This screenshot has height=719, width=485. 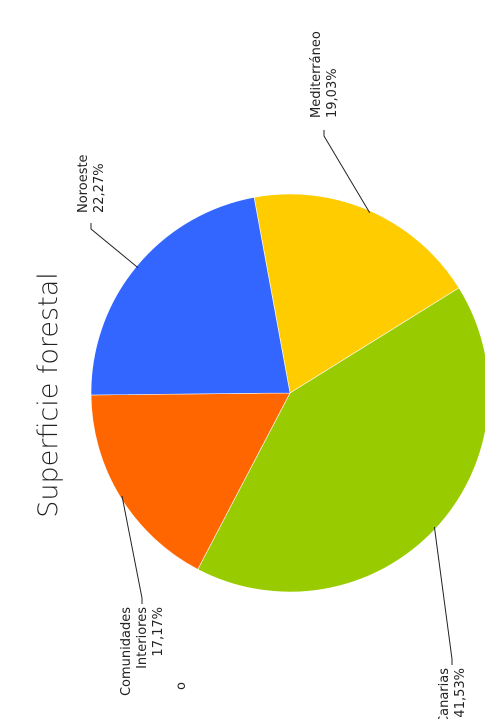 I want to click on leader-line-canarias, so click(x=443, y=595).